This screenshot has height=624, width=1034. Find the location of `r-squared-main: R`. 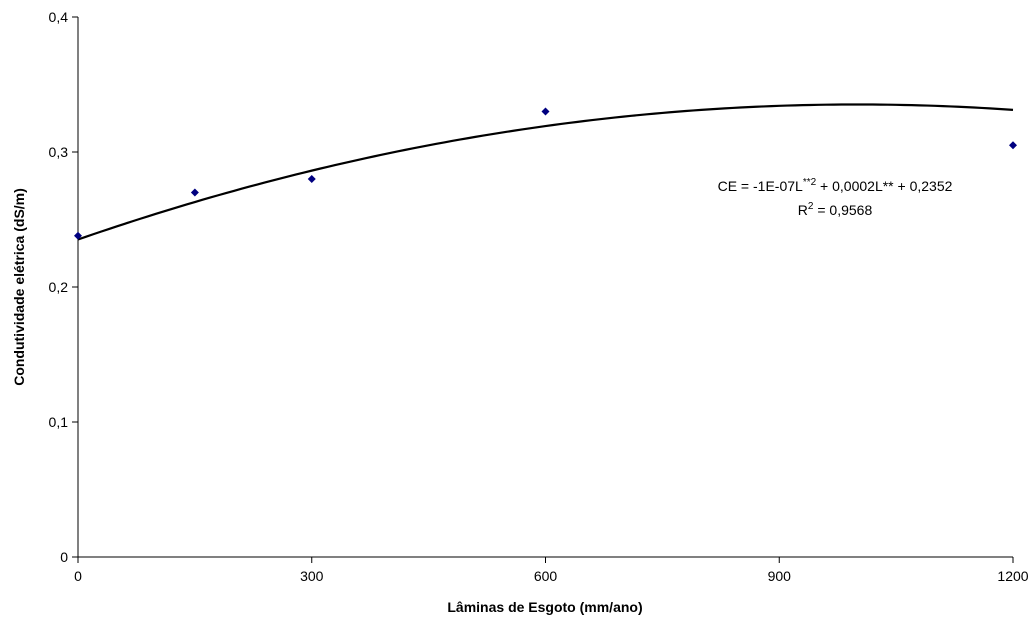

r-squared-main: R is located at coordinates (803, 210).